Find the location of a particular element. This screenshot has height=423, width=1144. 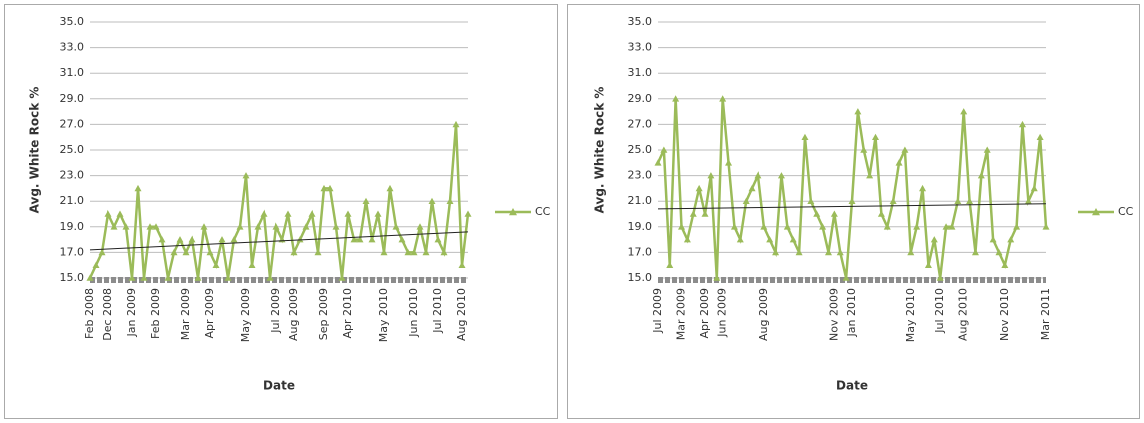

x-tick-label: Jan 2010 is located at coordinates (851, 312).